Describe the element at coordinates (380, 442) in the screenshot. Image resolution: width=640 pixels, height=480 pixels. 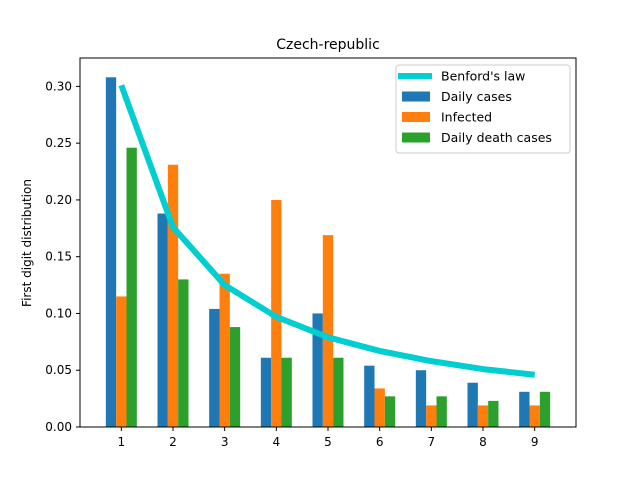
I see `x-tick-label: 6` at that location.